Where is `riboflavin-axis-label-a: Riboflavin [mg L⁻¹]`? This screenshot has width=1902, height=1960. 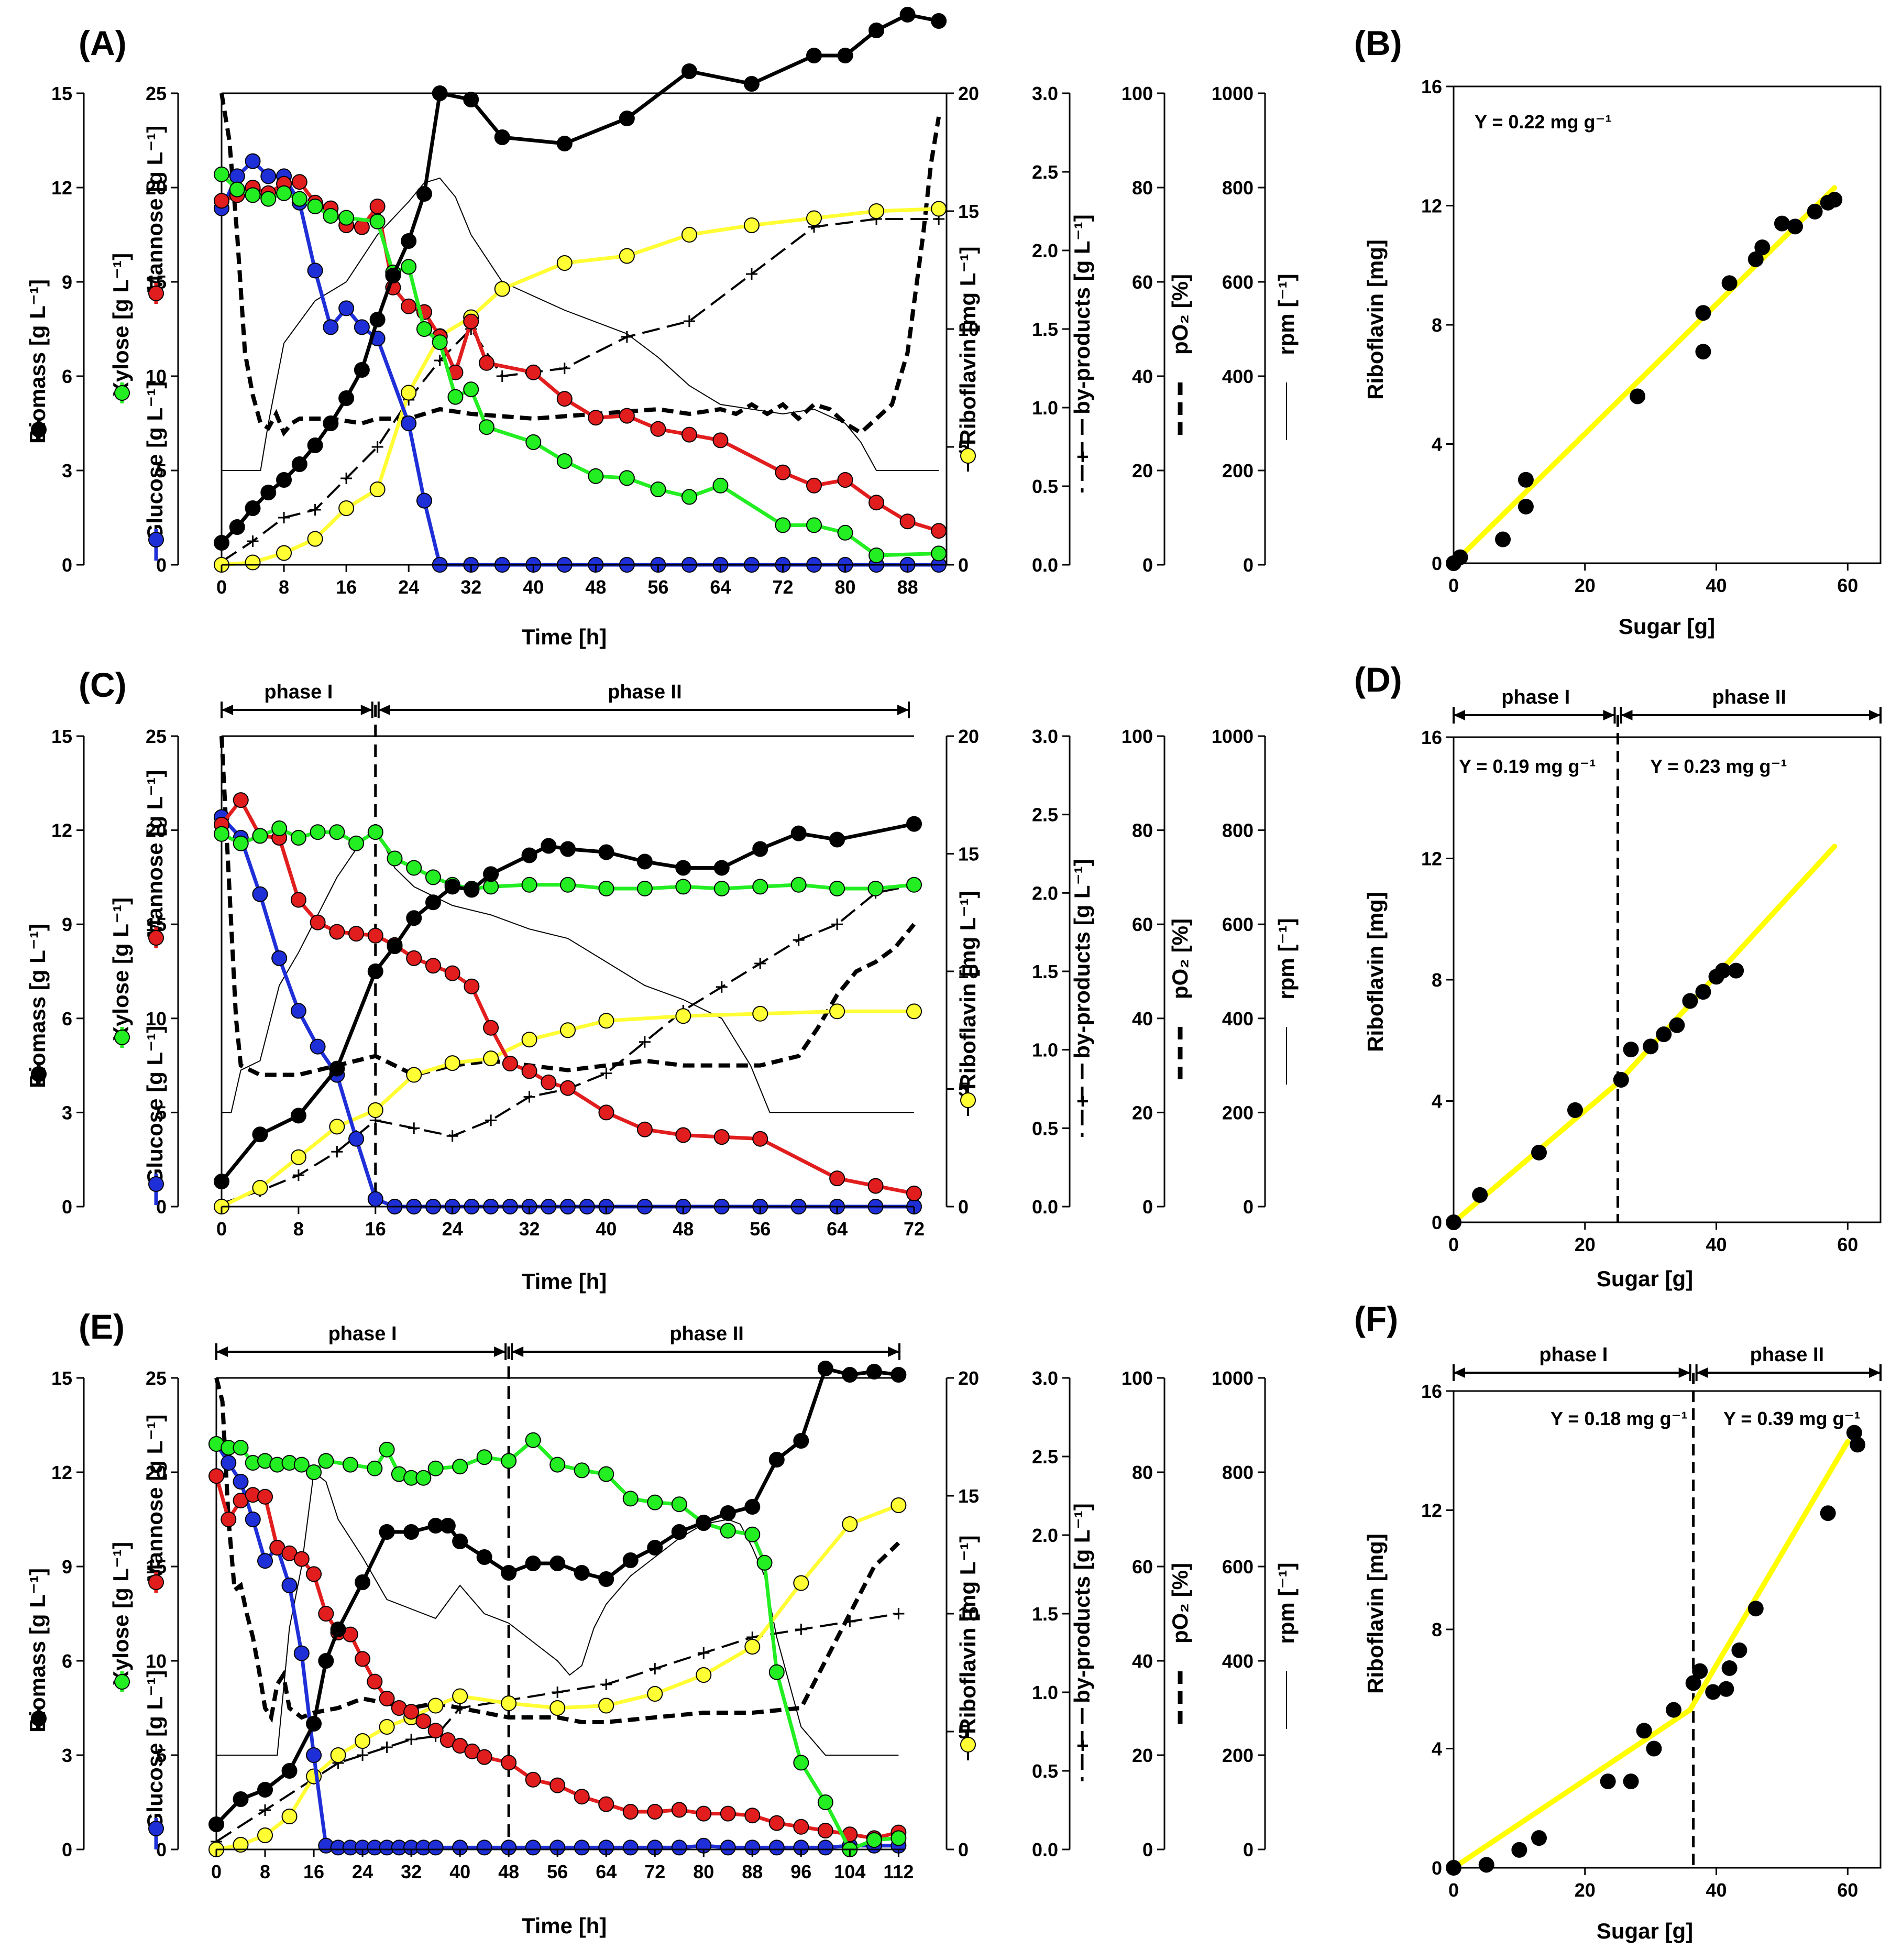
riboflavin-axis-label-a: Riboflavin [mg L⁻¹] is located at coordinates (967, 359).